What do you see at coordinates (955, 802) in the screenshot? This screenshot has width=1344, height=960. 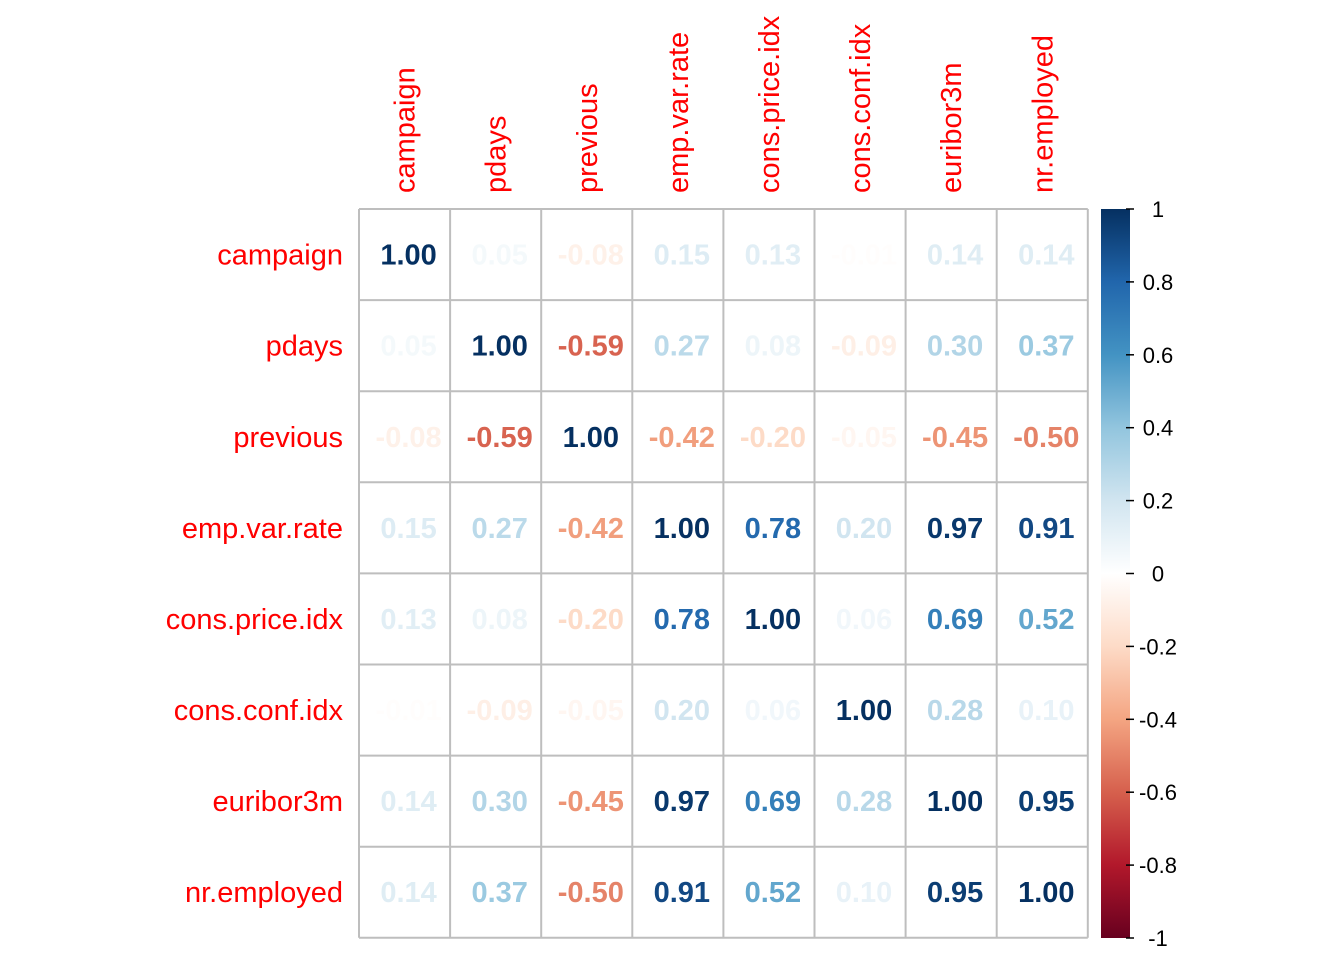 I see `cell-value-euribor3m-euribor3m: 1.00` at bounding box center [955, 802].